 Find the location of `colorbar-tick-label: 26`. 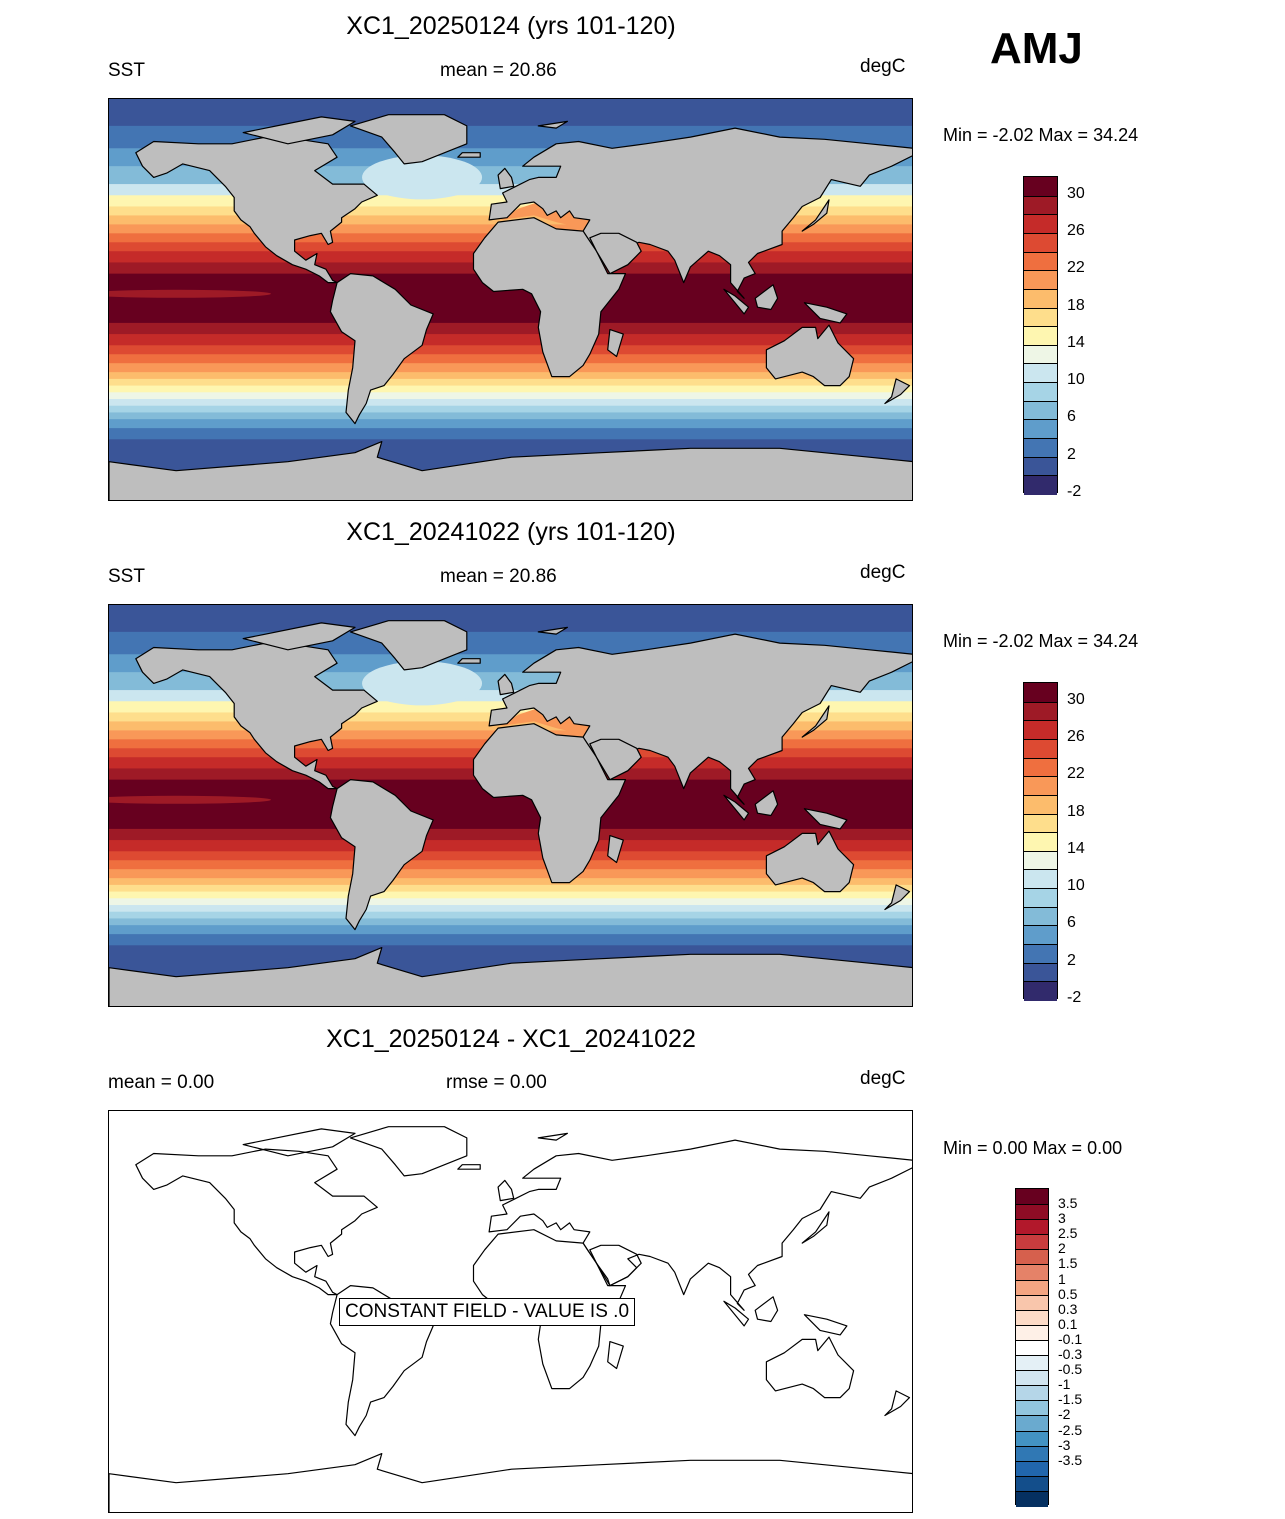

colorbar-tick-label: 26 is located at coordinates (1076, 230).